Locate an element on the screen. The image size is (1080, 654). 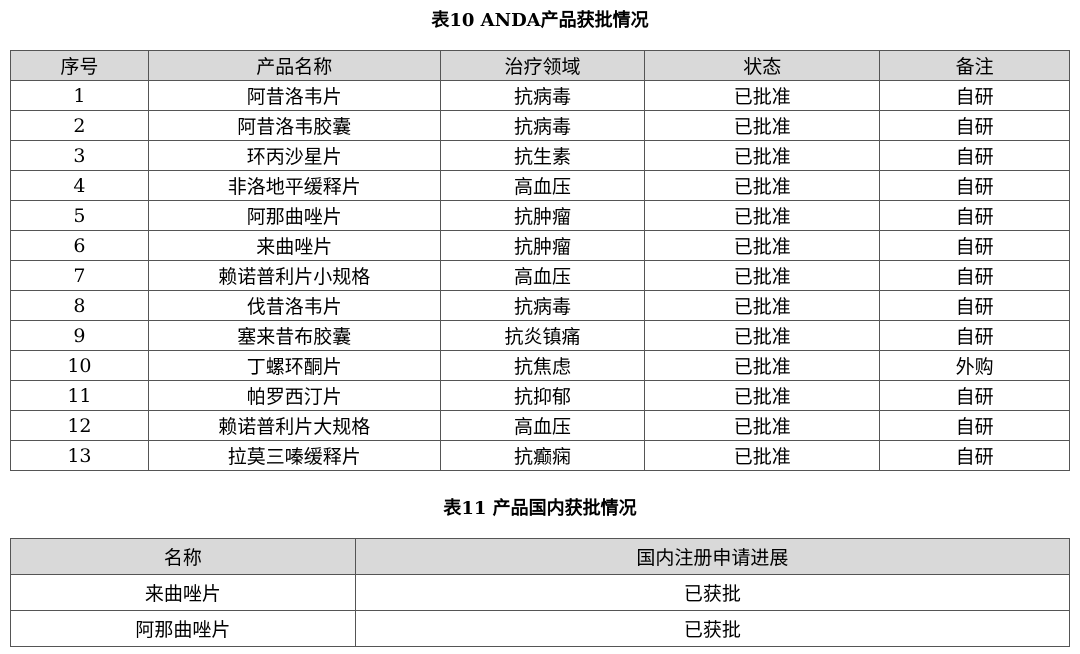
table-header-row: 名称 国内注册申请进展 is located at coordinates (540, 556).